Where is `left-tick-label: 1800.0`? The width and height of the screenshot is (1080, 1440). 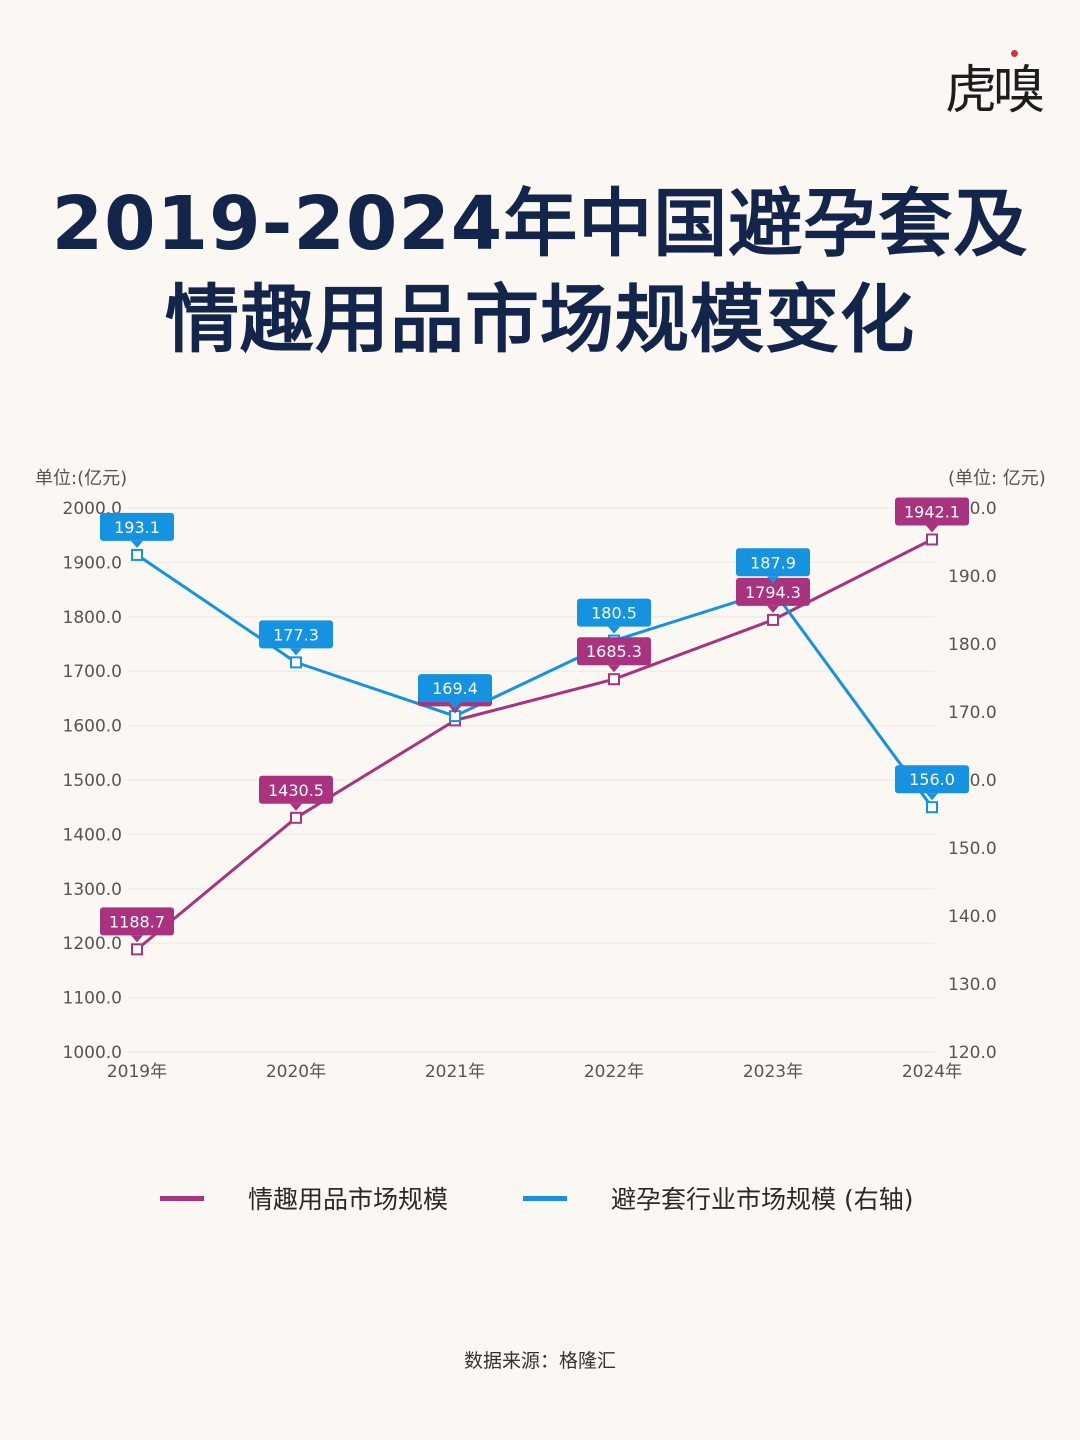 left-tick-label: 1800.0 is located at coordinates (92, 618).